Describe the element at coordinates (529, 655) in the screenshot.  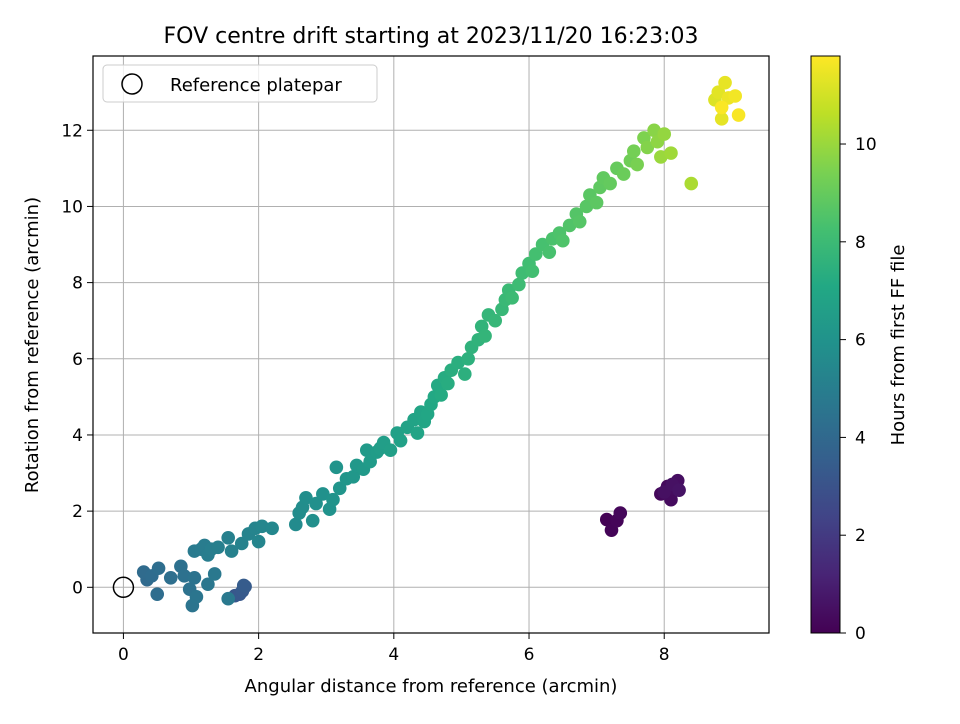
I see `x-tick-label: 6` at that location.